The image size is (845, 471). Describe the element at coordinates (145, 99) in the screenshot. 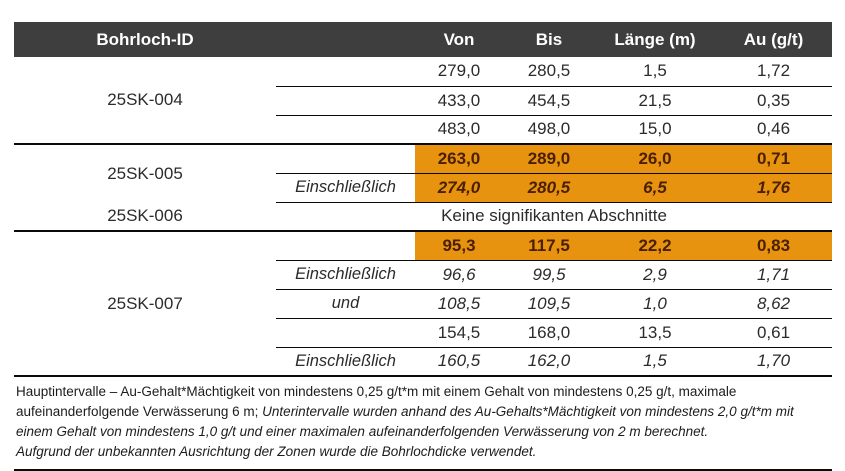

I see `borehole-id: 25SK-004` at that location.